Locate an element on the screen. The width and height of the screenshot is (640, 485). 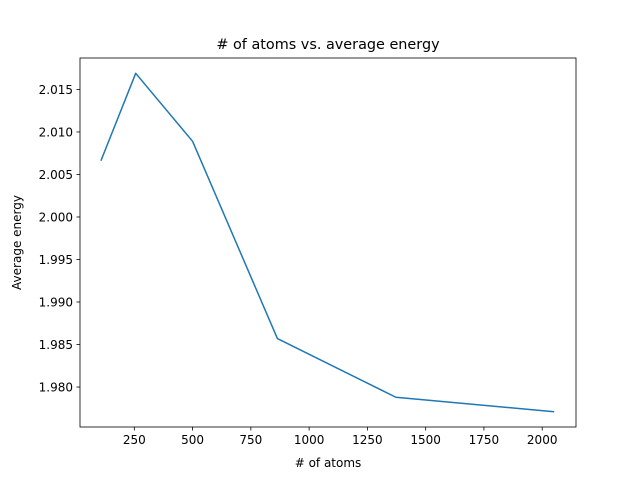
y-axis-label: Average energy is located at coordinates (17, 242).